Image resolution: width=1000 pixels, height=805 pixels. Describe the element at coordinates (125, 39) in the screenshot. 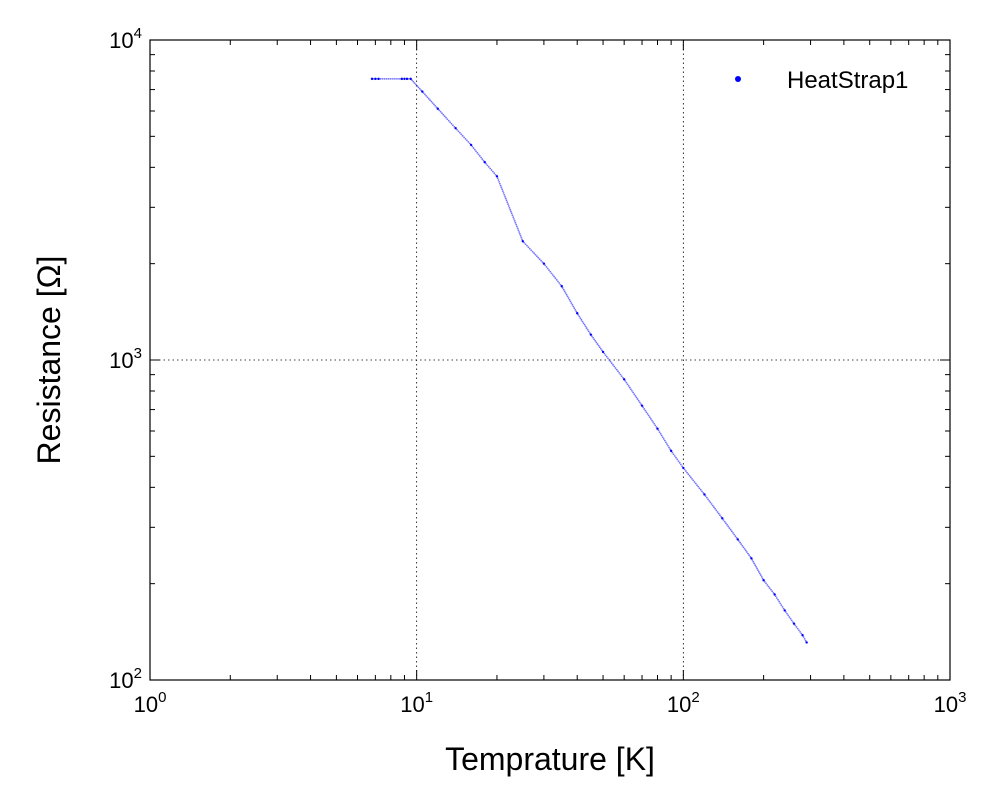

I see `y-tick-label: 104` at that location.